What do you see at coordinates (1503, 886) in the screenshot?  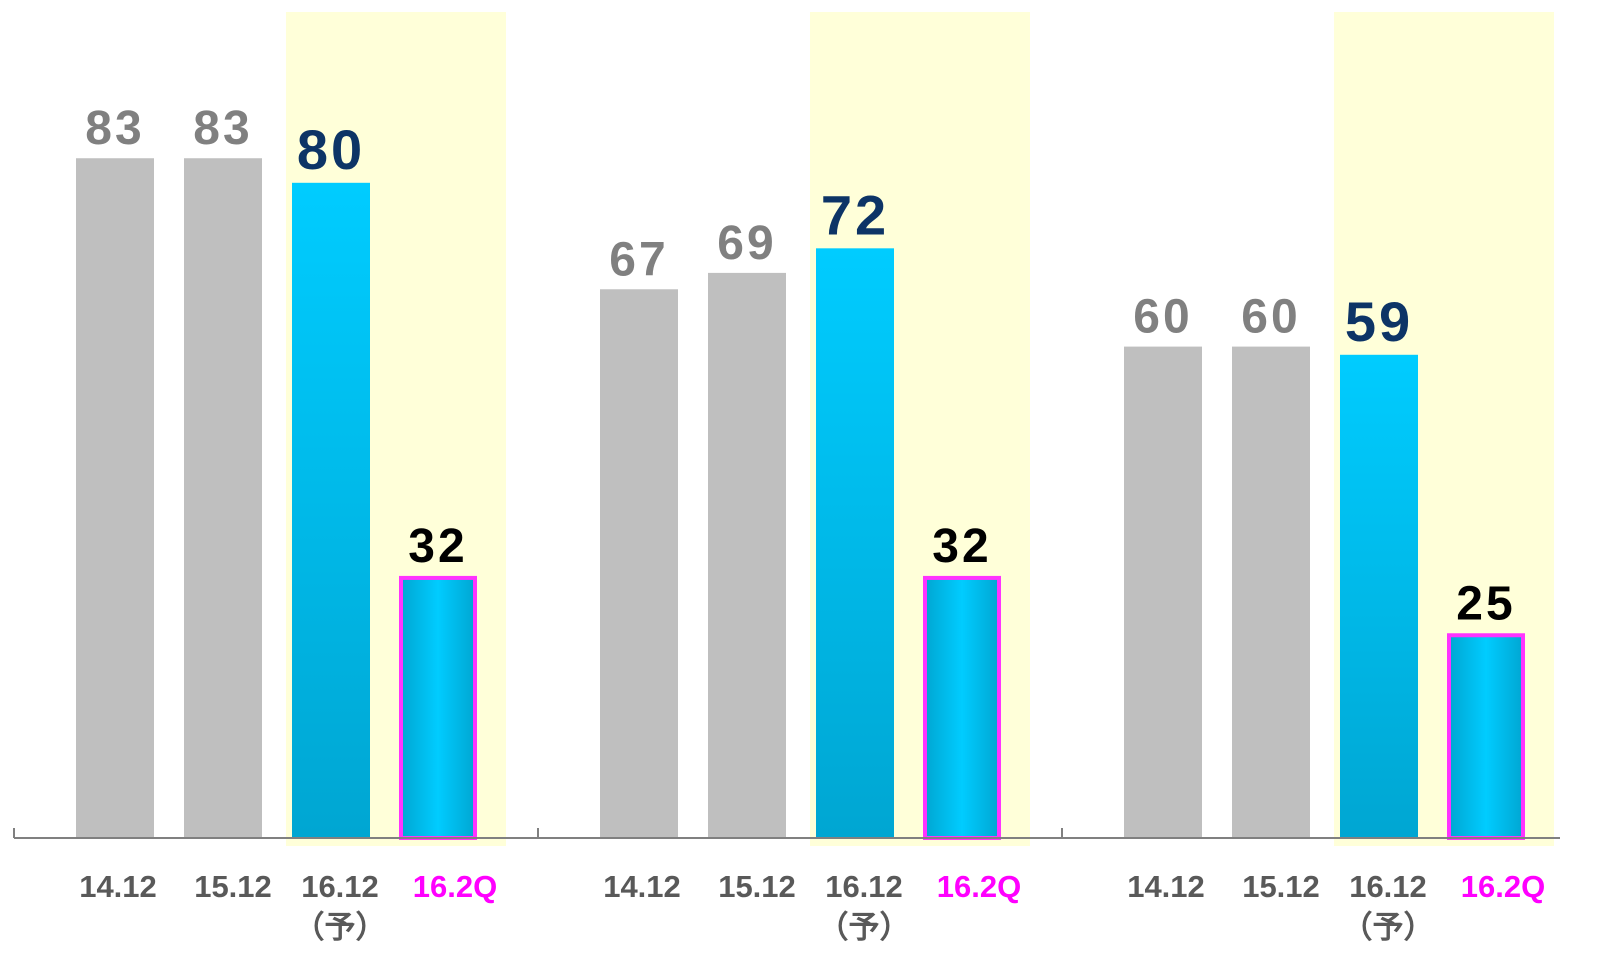 I see `category-label-group3-4: 16.2Q` at bounding box center [1503, 886].